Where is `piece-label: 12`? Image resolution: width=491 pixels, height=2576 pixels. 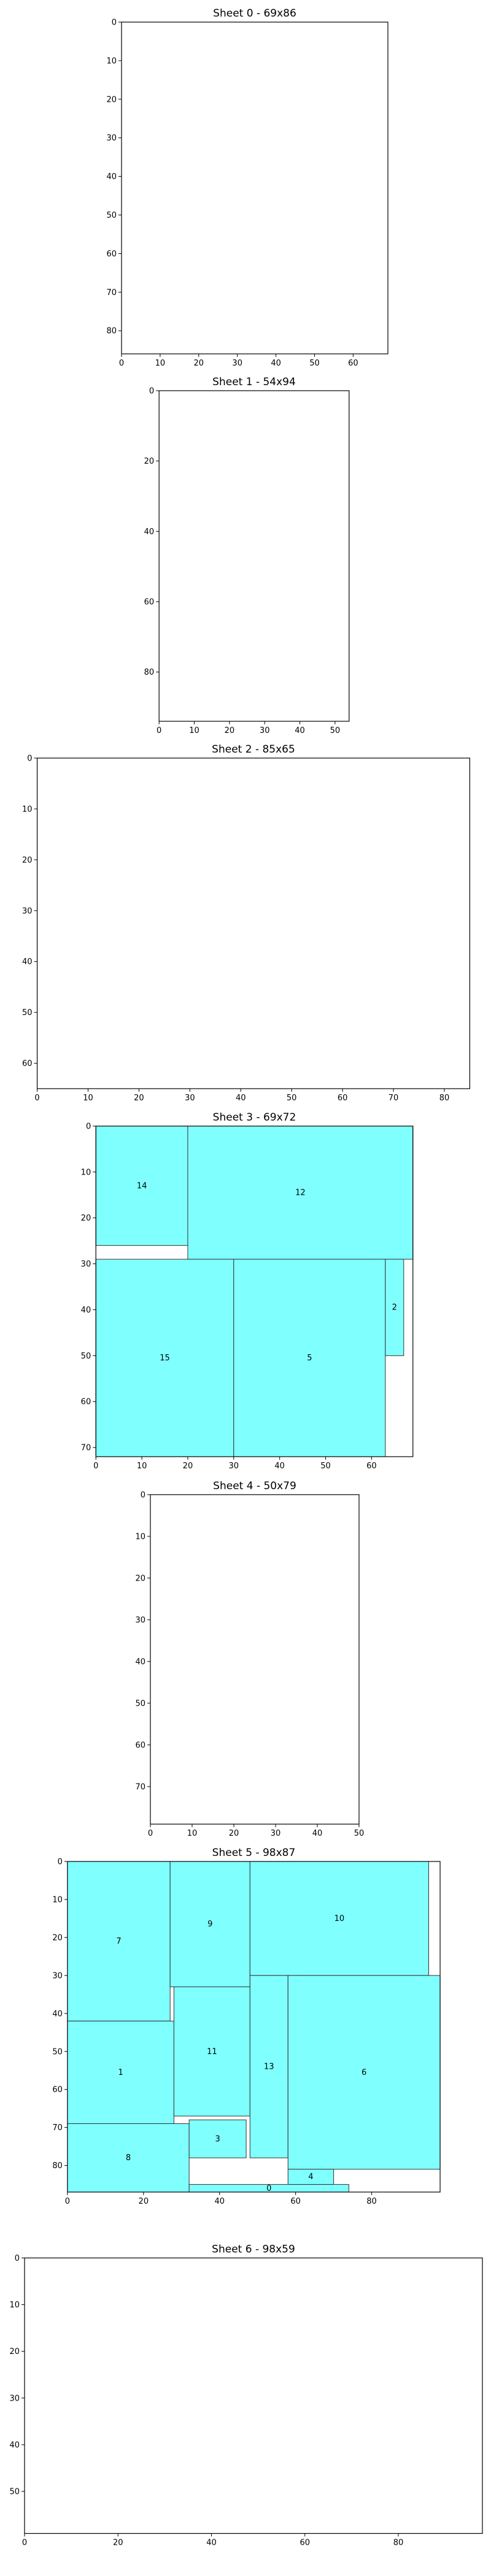
piece-label: 12 is located at coordinates (301, 1193).